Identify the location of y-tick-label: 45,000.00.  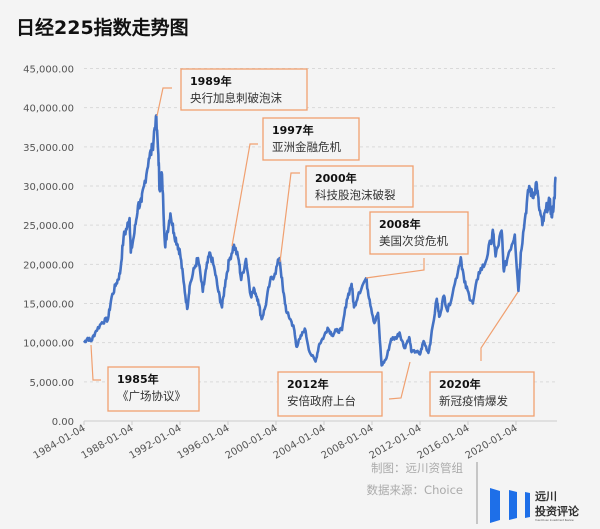
(48, 70).